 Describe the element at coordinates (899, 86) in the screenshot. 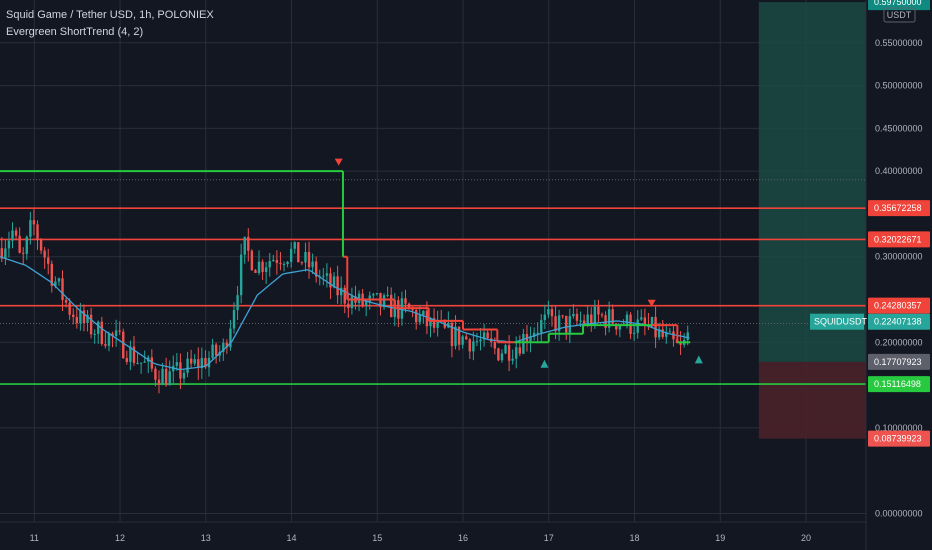

I see `price-axis-label: 0.50000000` at that location.